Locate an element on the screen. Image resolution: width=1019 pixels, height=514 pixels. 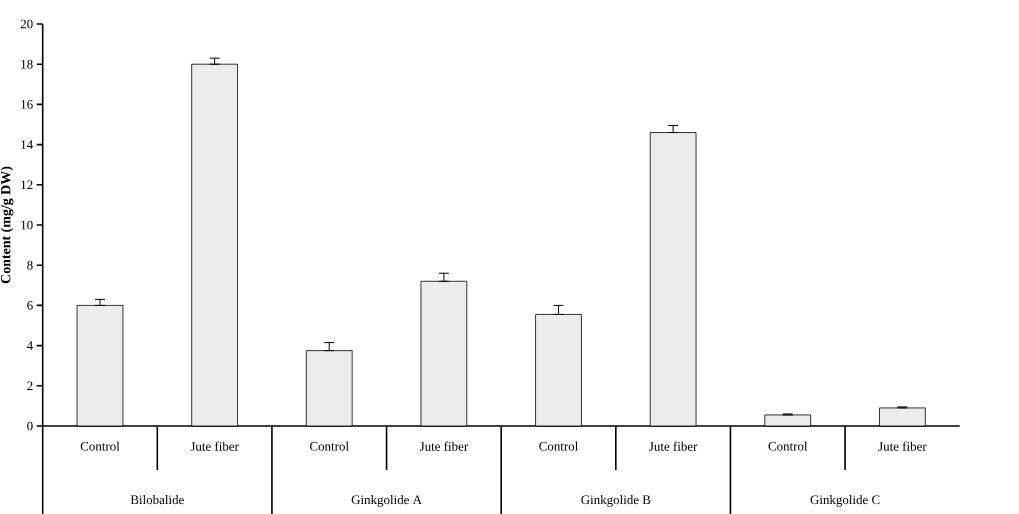
text: Ginkgolide B is located at coordinates (616, 501).